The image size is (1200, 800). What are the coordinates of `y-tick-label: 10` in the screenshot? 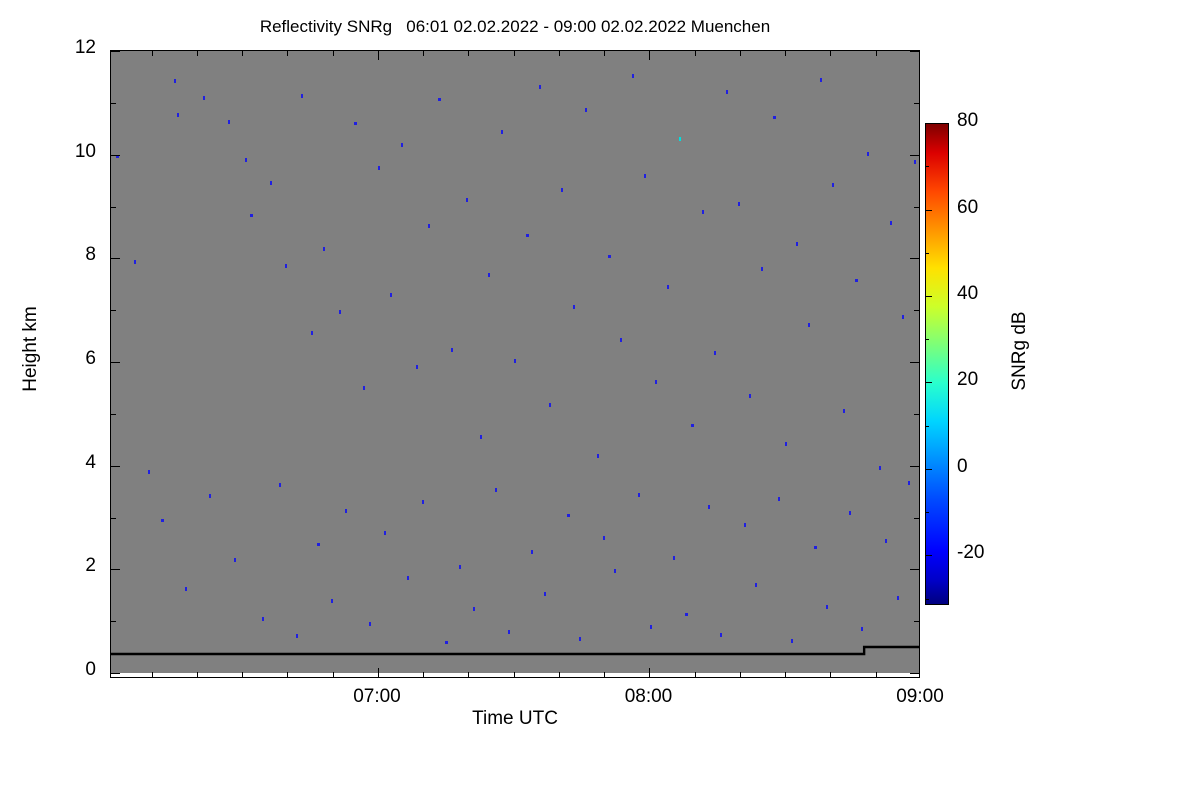 It's located at (85, 151).